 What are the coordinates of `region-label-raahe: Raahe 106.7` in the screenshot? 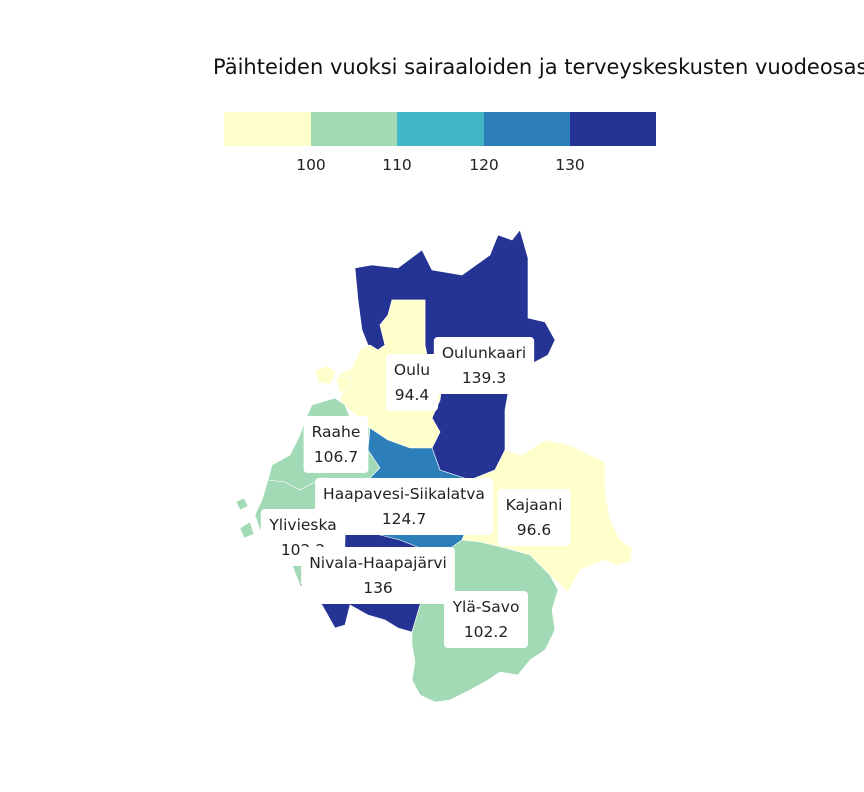 It's located at (336, 444).